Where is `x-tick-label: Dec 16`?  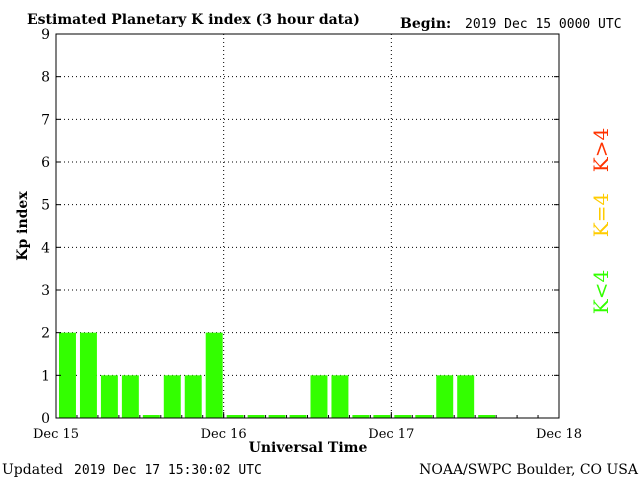 x-tick-label: Dec 16 is located at coordinates (224, 434).